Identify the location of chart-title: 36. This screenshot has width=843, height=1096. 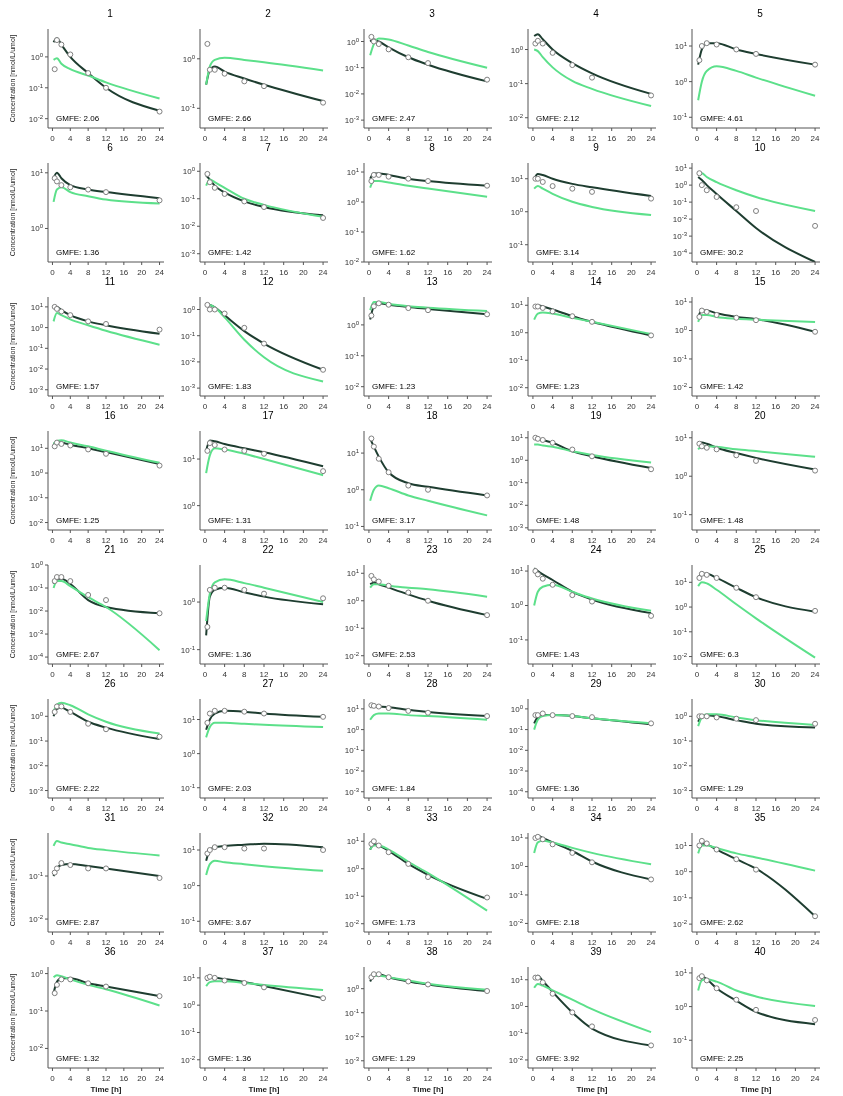
(110, 952).